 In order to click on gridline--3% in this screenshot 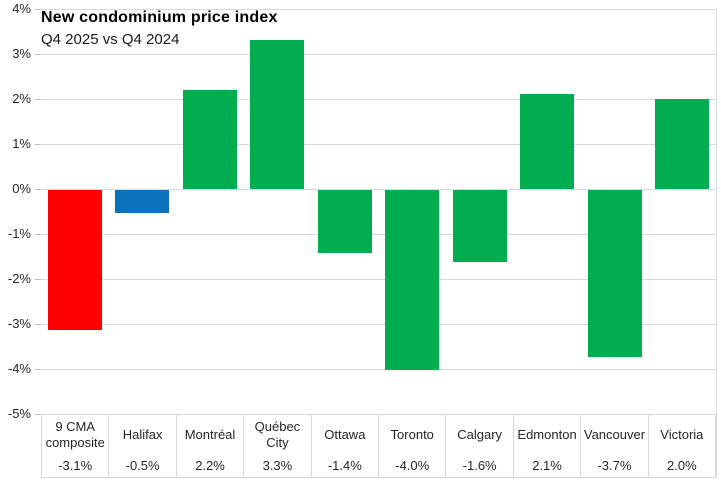, I will do `click(378, 324)`.